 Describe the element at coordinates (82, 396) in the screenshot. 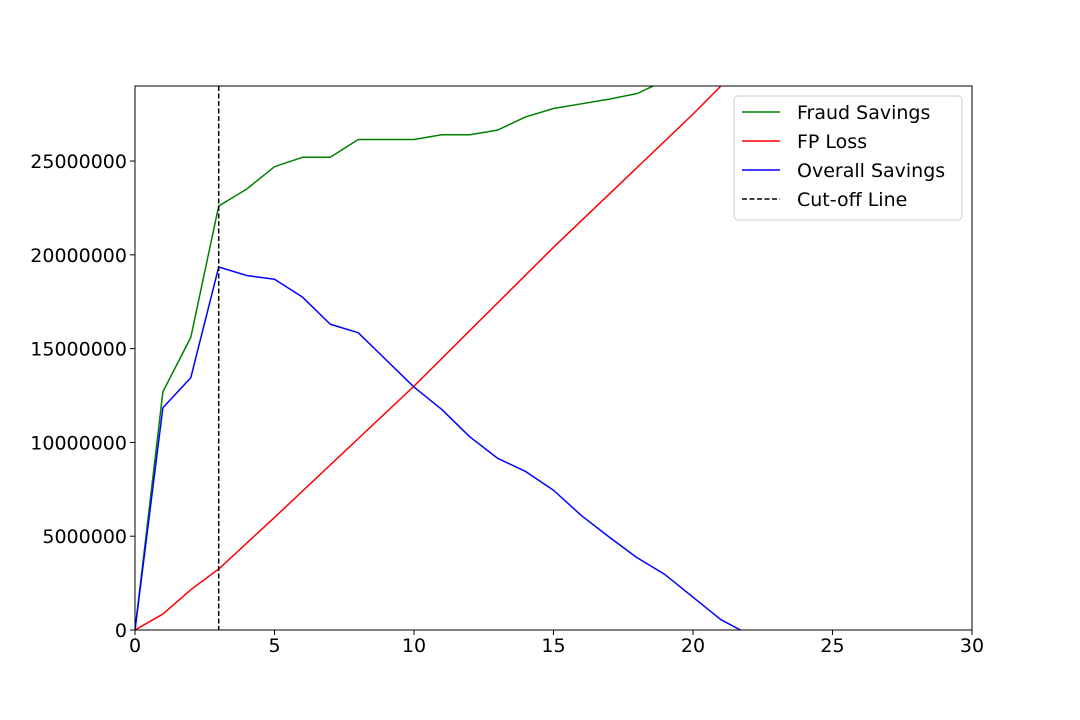

I see `y-axis: 0 5000000 10000000 15000000 20000000 25000000` at that location.